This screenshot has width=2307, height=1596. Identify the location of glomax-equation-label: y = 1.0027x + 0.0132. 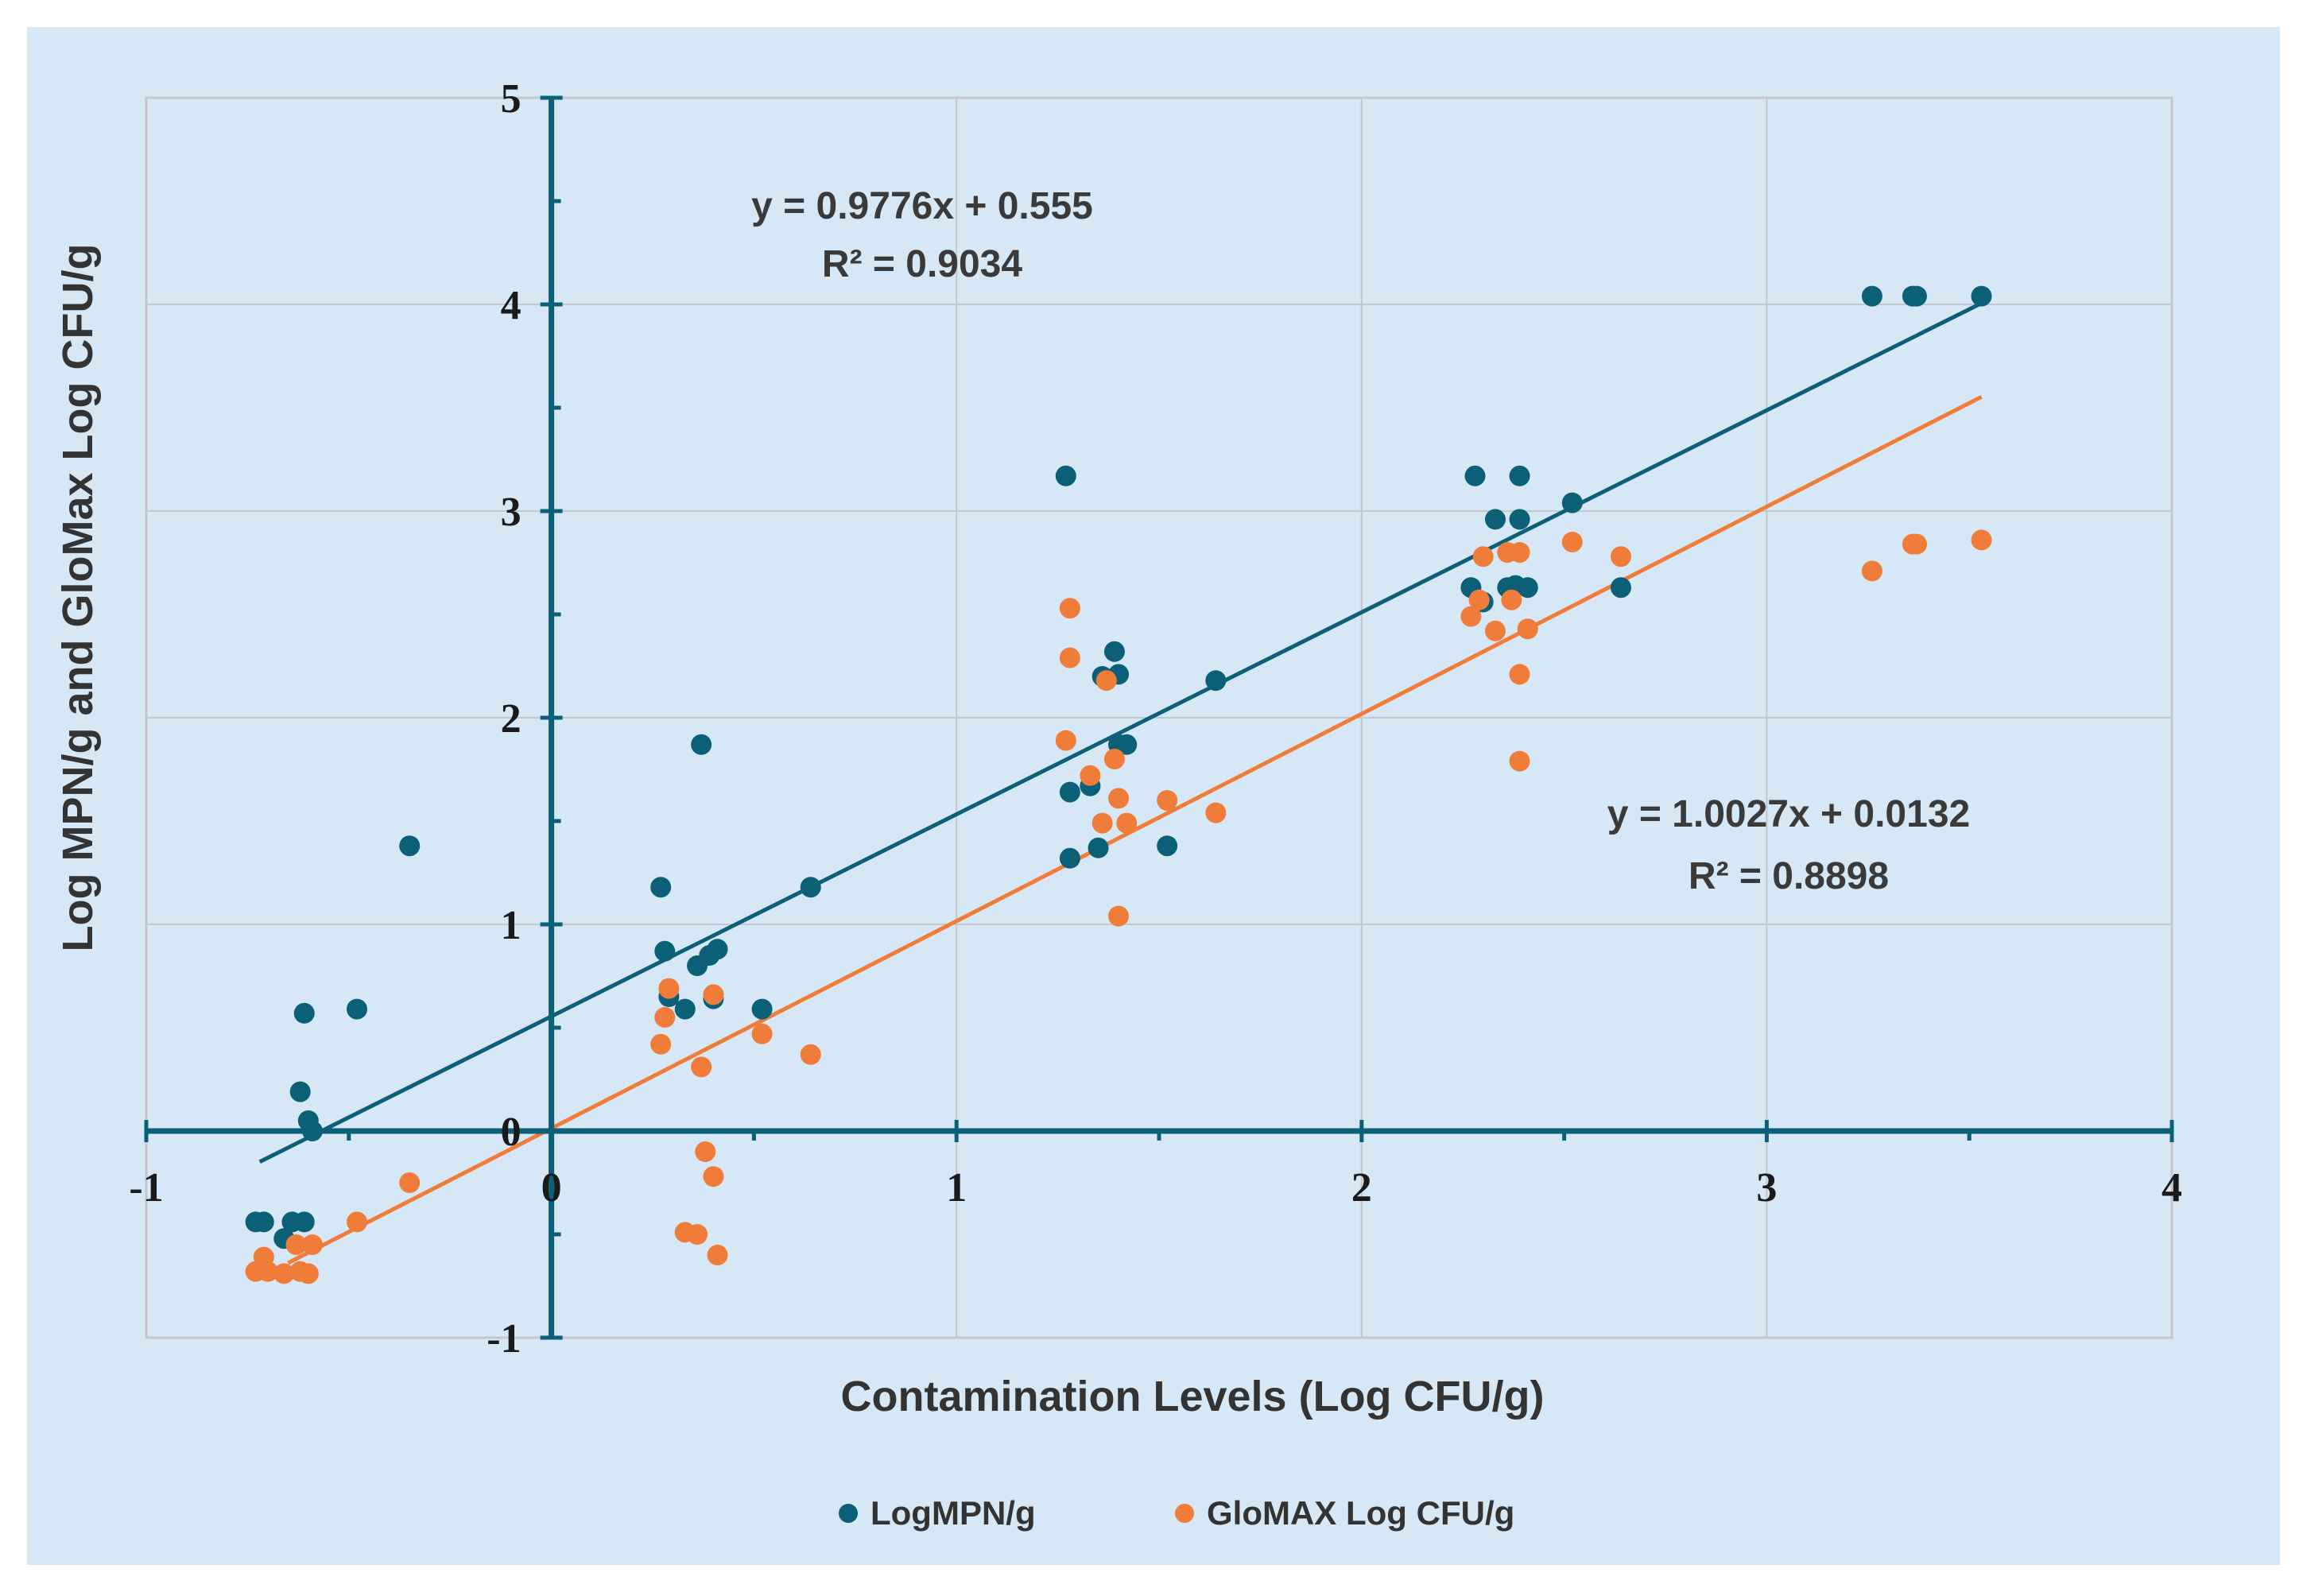
(1789, 814).